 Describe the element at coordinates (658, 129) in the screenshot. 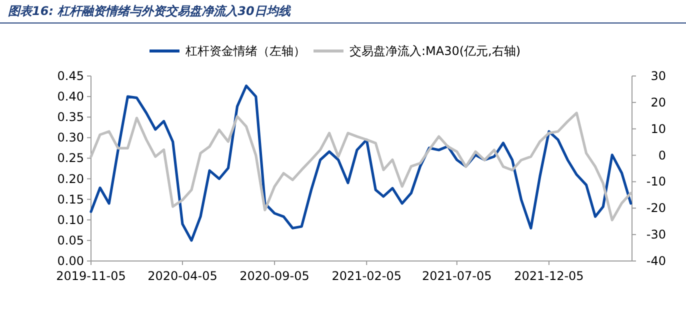

I see `y2-tick-label: 10` at that location.